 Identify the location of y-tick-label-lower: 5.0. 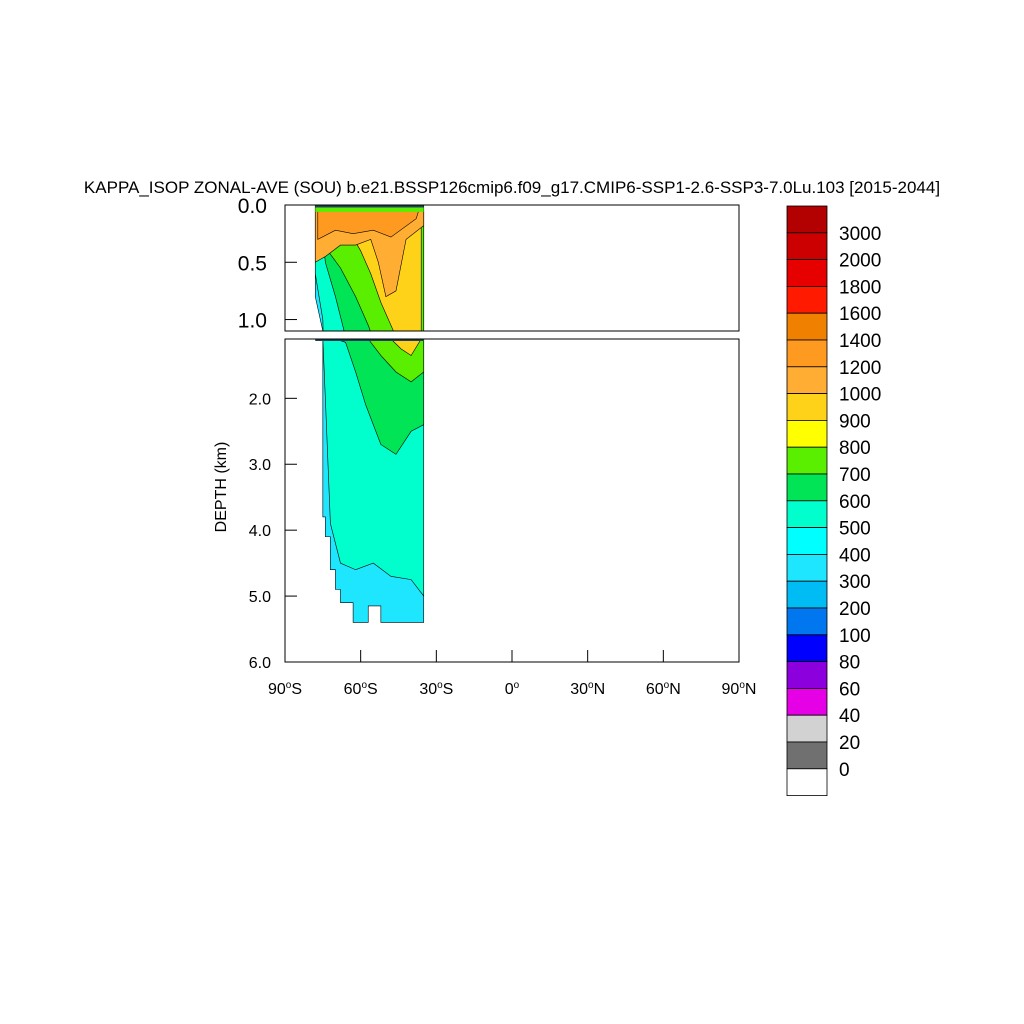
(260, 597).